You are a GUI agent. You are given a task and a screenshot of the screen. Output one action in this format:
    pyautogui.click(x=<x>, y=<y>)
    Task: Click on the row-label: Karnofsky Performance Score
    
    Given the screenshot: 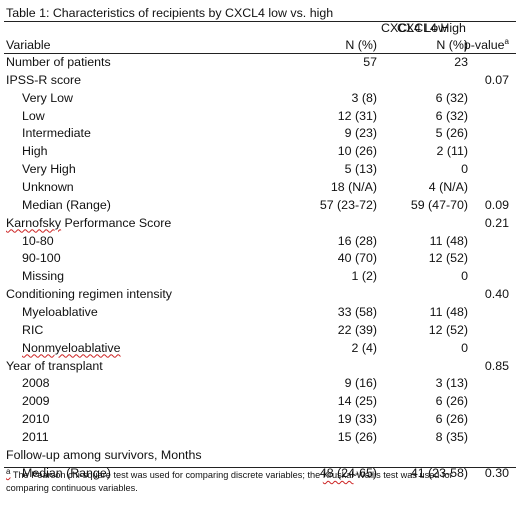 What is the action you would take?
    pyautogui.click(x=89, y=222)
    